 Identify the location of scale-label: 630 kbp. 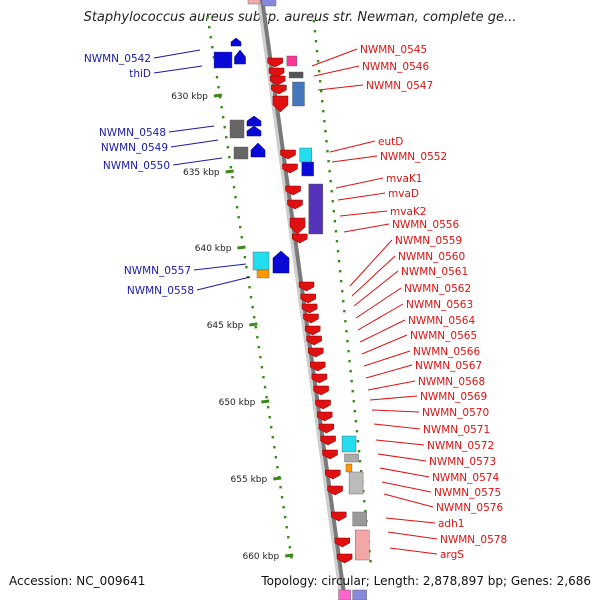
(189, 97).